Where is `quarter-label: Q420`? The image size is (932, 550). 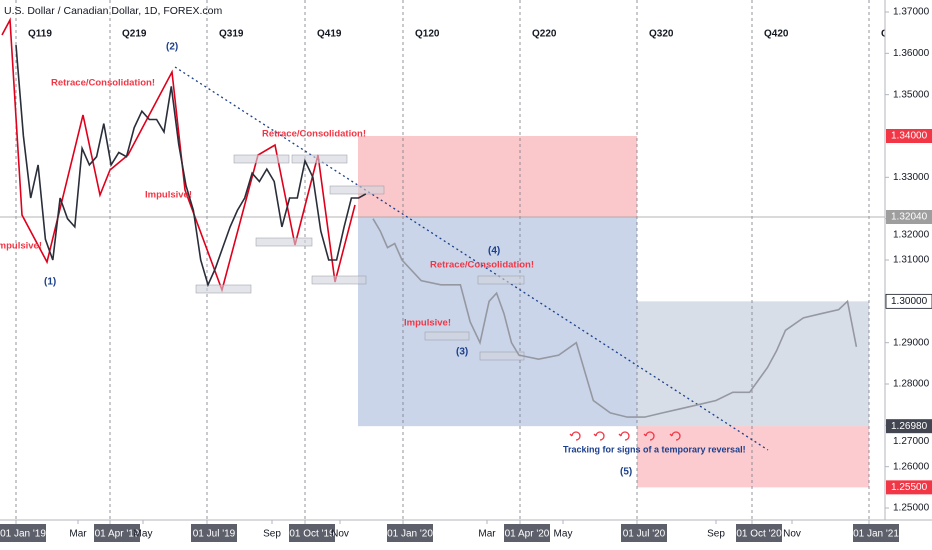 quarter-label: Q420 is located at coordinates (776, 34).